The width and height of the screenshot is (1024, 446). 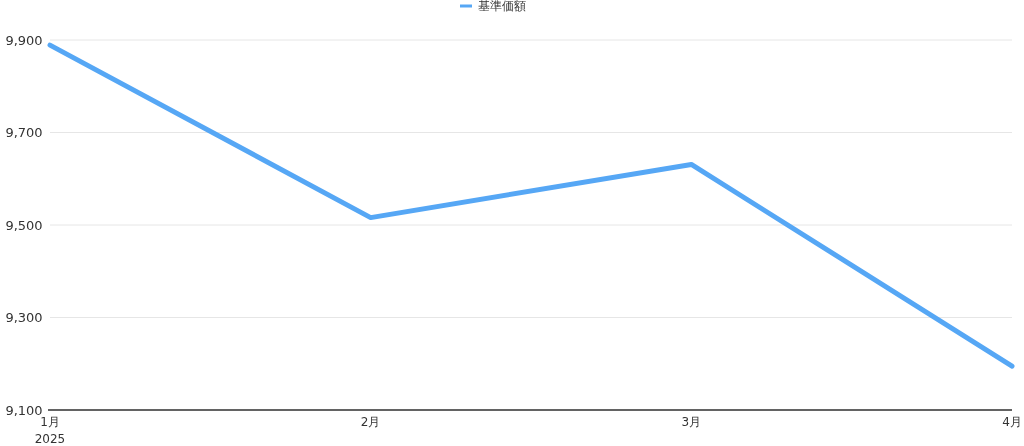 What do you see at coordinates (24, 225) in the screenshot?
I see `y-tick-label: 9,500` at bounding box center [24, 225].